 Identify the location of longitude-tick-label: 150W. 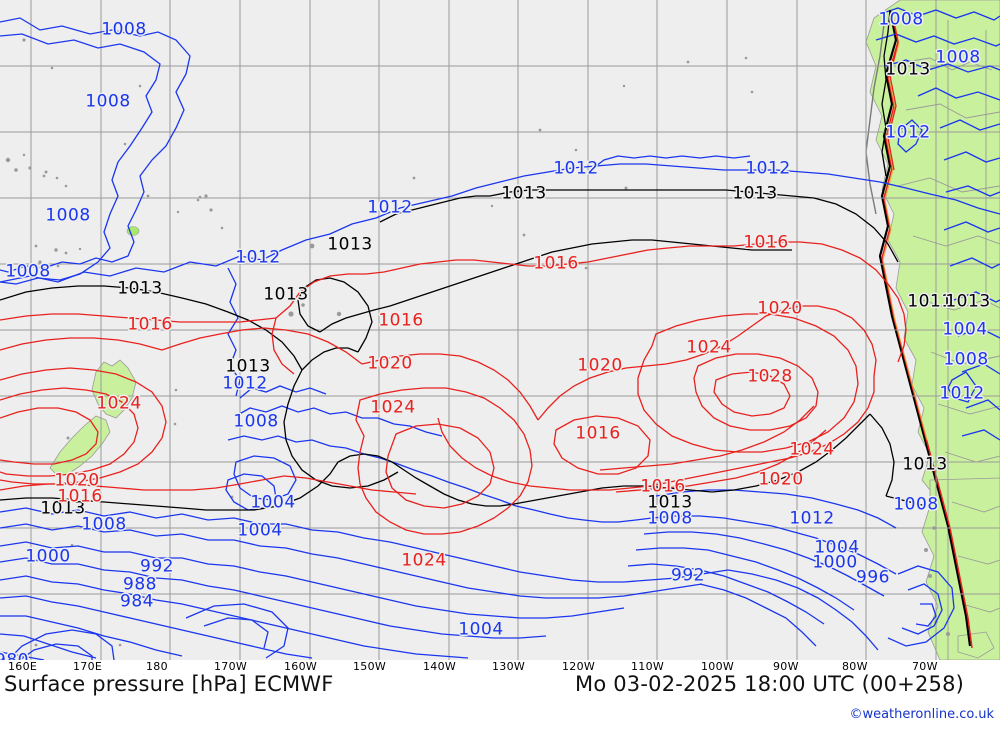
(370, 666).